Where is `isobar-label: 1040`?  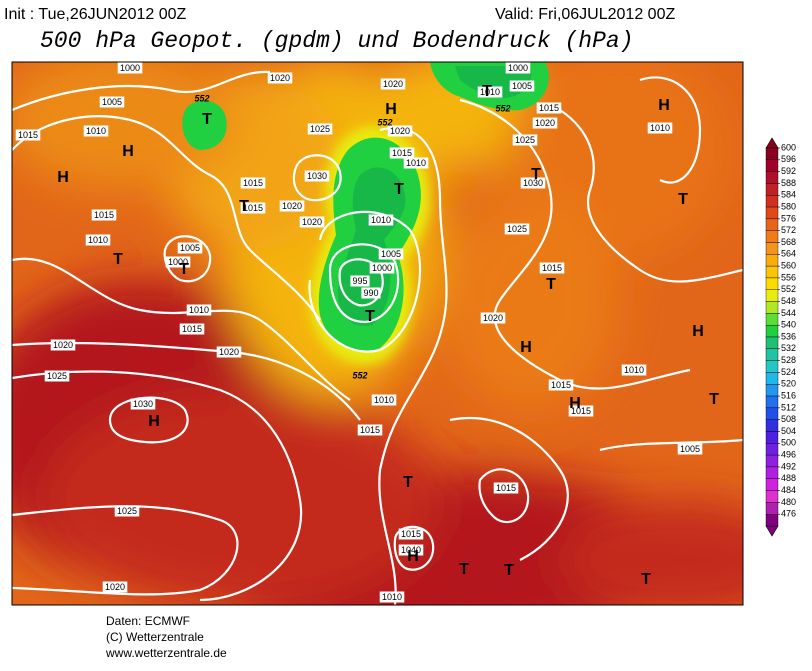
isobar-label: 1040 is located at coordinates (411, 550).